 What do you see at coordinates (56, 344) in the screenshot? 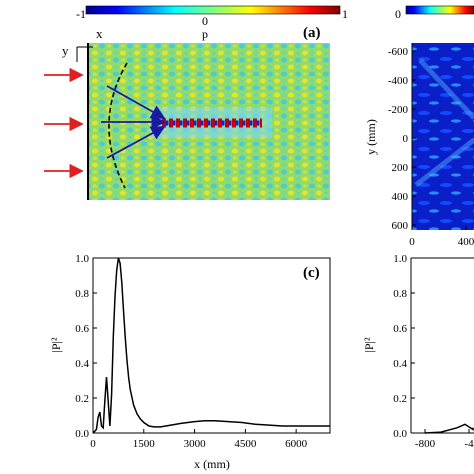
I see `panel-c-ylabel: |P|²` at bounding box center [56, 344].